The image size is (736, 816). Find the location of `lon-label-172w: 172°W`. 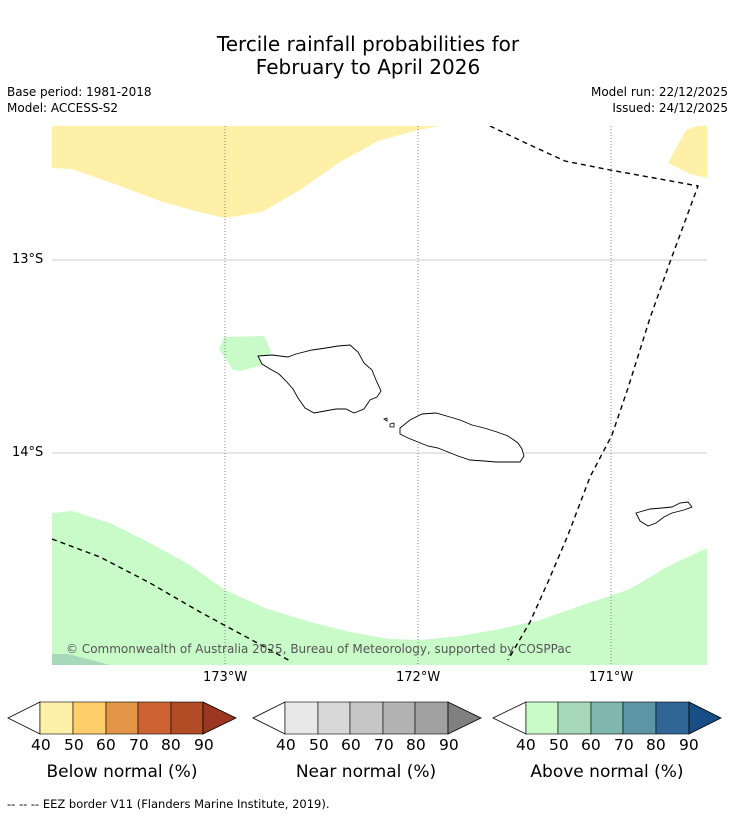

lon-label-172w: 172°W is located at coordinates (418, 677).